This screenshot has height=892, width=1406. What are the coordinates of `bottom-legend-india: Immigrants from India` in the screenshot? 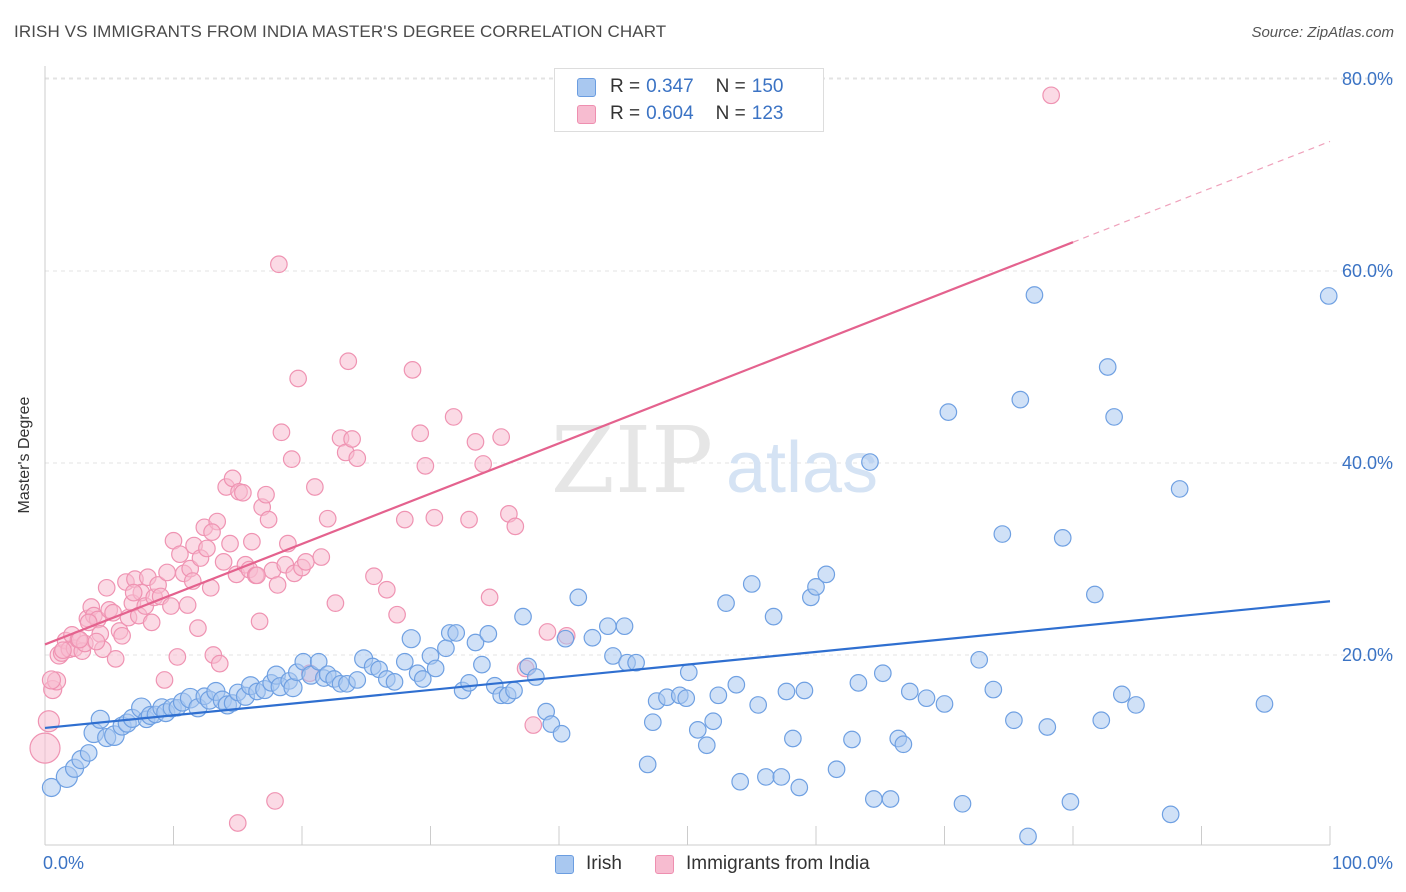 It's located at (762, 864).